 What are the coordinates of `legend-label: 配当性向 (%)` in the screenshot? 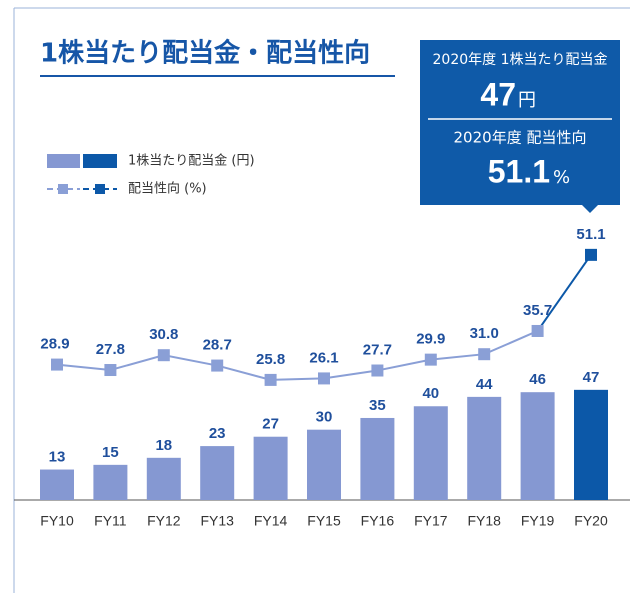 It's located at (167, 189).